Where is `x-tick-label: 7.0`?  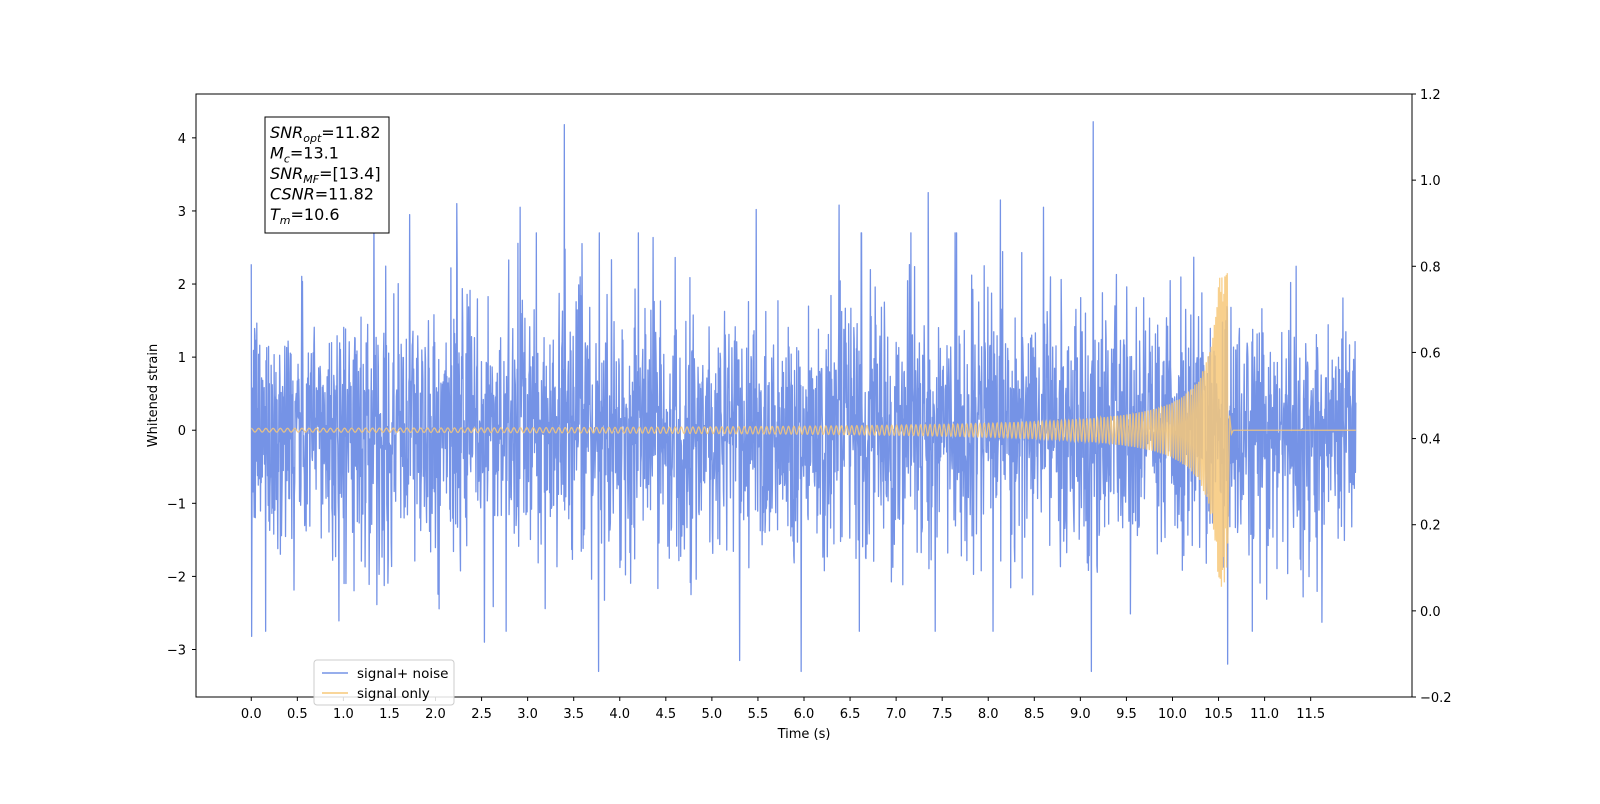
x-tick-label: 7.0 is located at coordinates (896, 714).